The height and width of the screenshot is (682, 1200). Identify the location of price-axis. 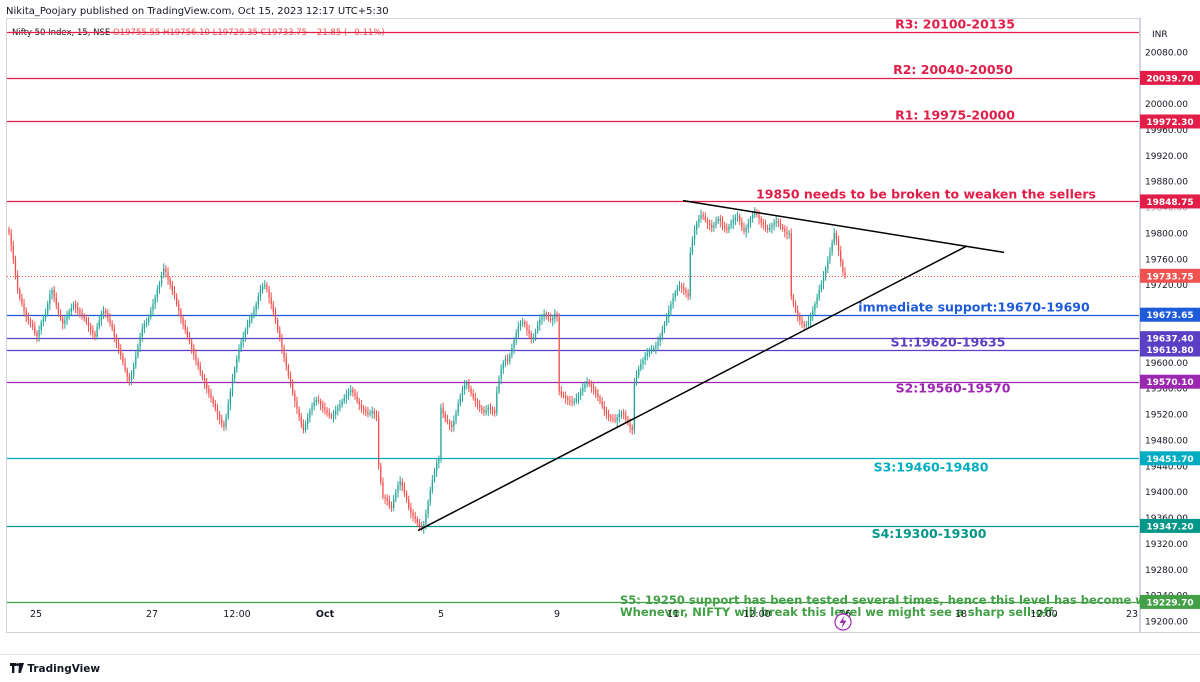
(1170, 325).